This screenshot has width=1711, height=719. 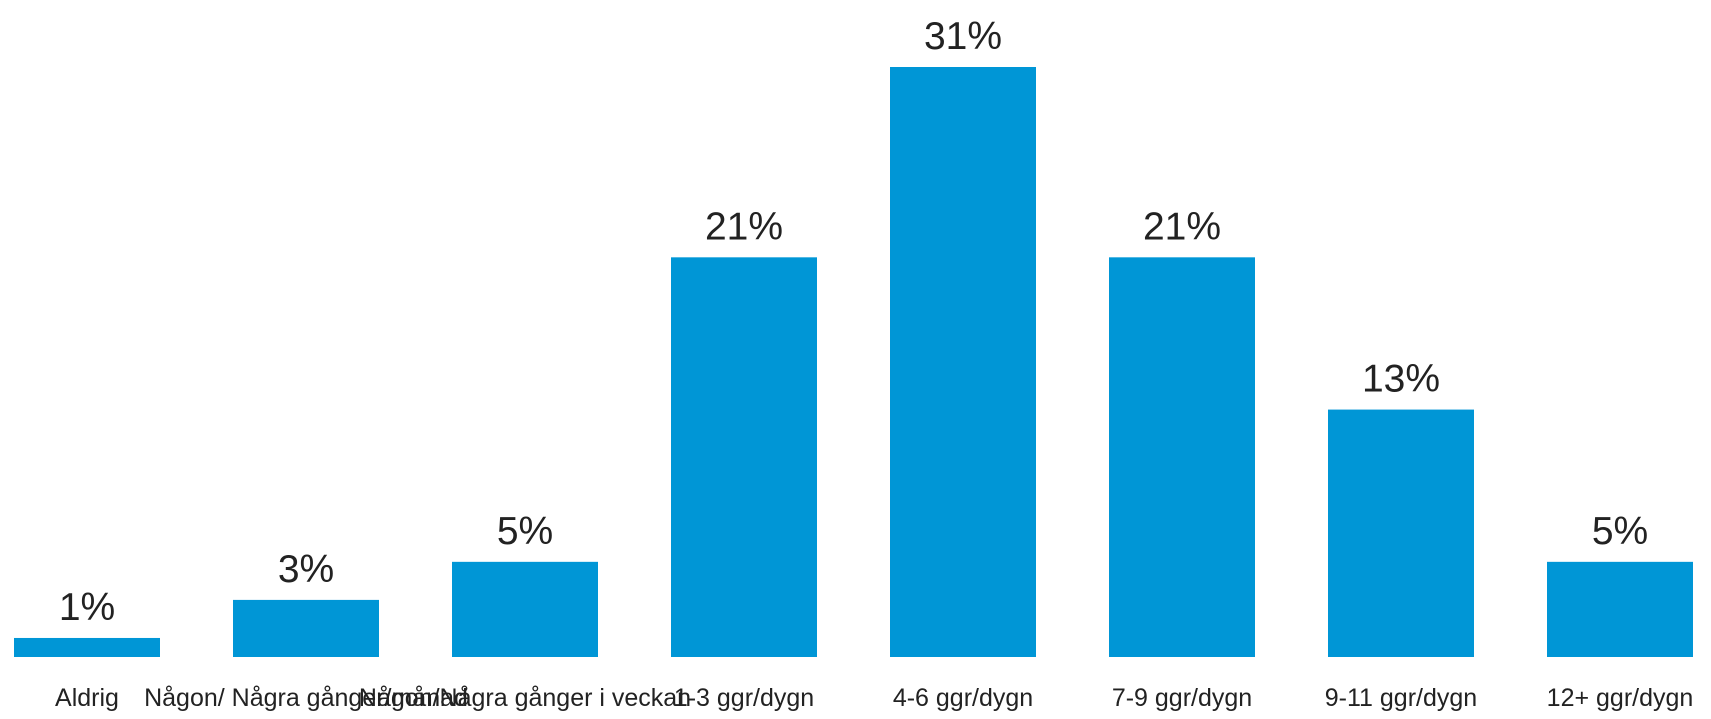 I want to click on value-label: 13%, so click(x=1401, y=379).